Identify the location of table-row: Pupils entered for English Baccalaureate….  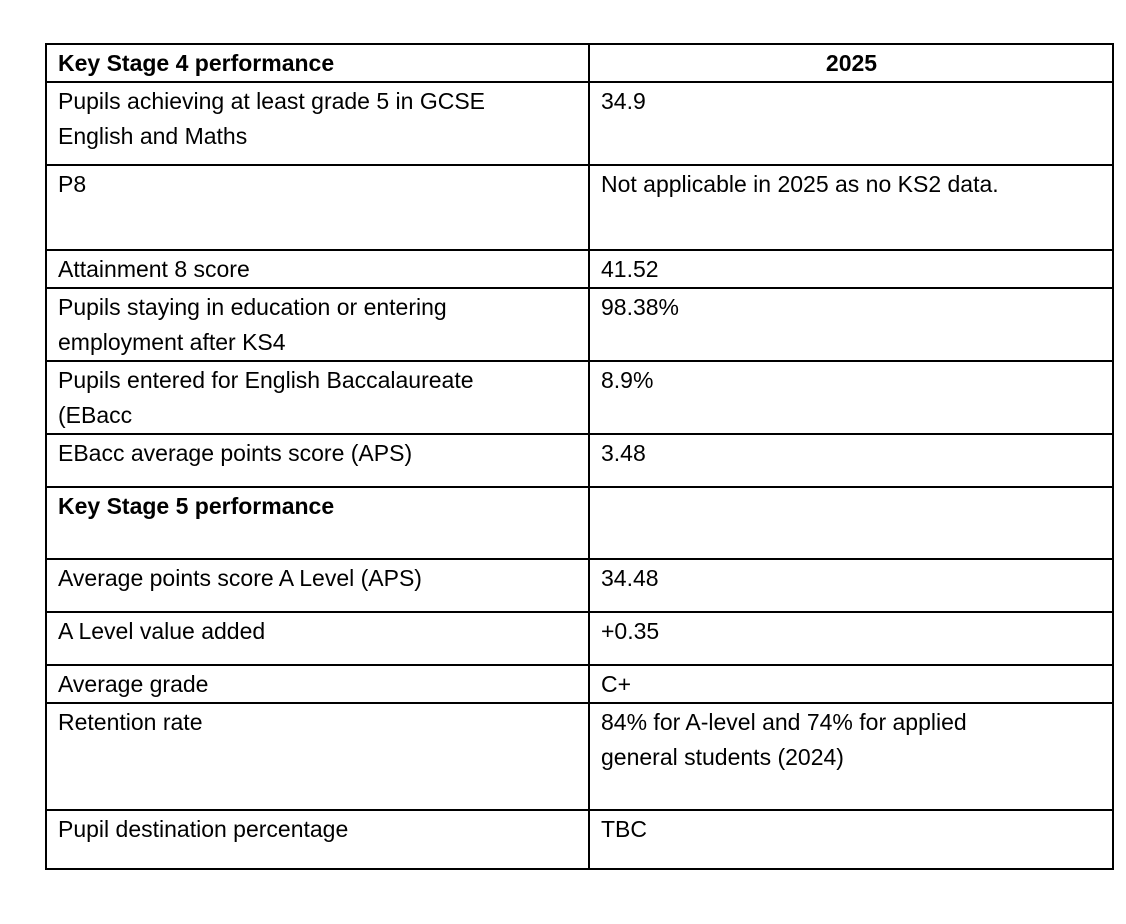
(579, 397).